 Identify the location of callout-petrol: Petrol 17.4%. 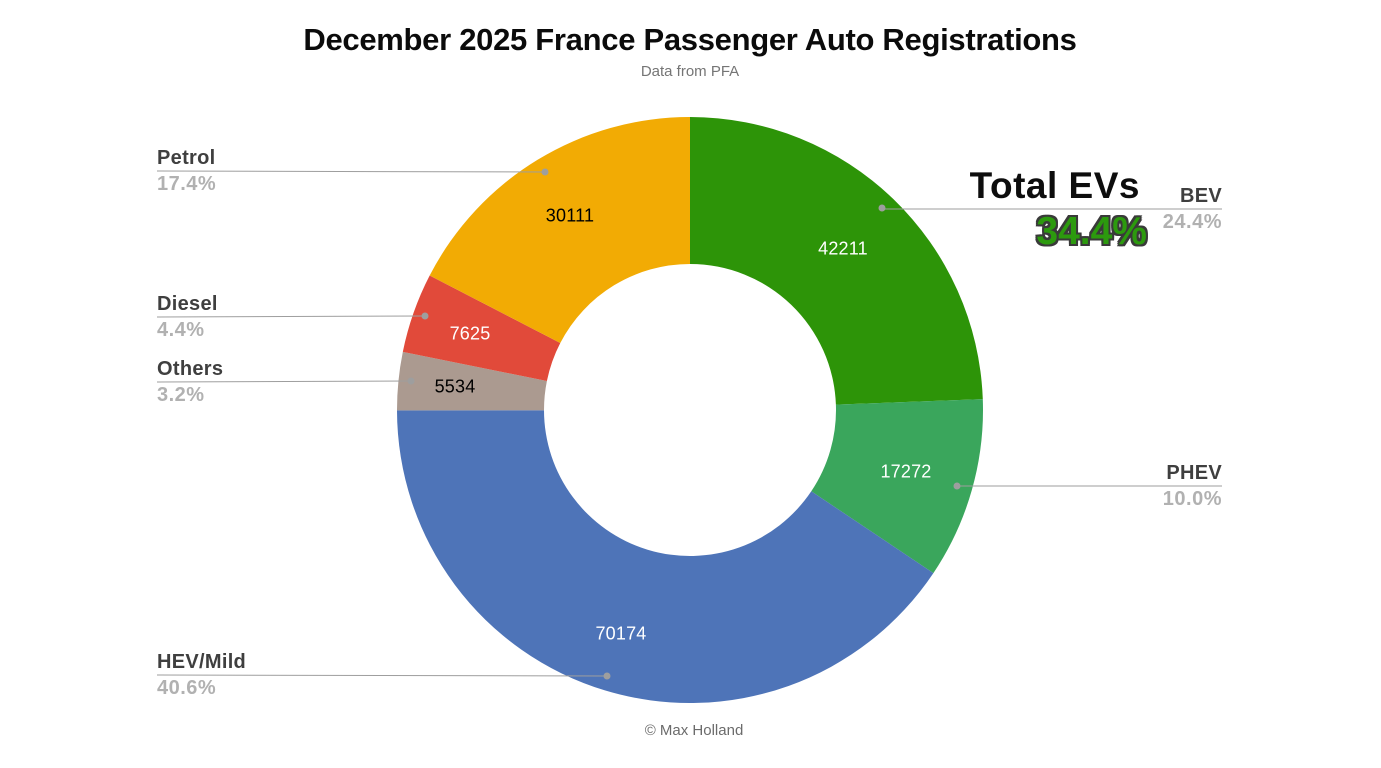
(186, 171).